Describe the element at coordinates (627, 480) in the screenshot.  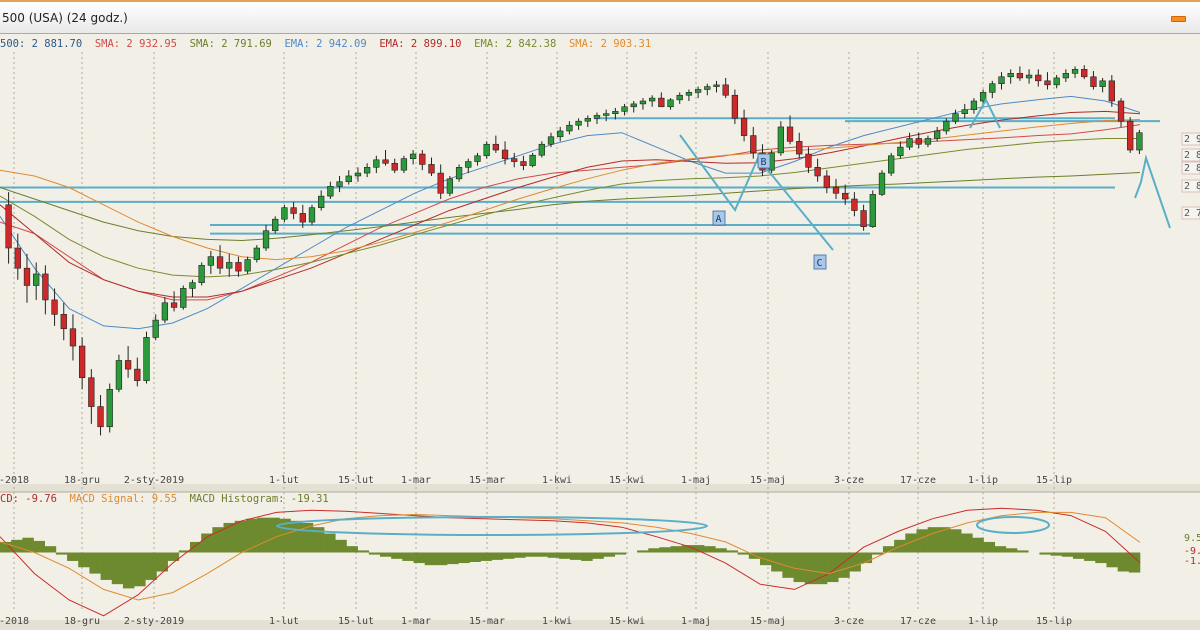
I see `x-tick-label: 15-kwi` at that location.